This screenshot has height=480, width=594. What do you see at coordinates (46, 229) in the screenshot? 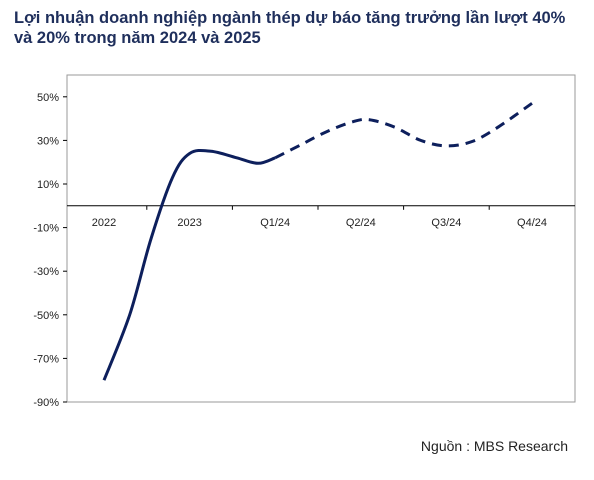
I see `y-tick-label: -10%` at bounding box center [46, 229].